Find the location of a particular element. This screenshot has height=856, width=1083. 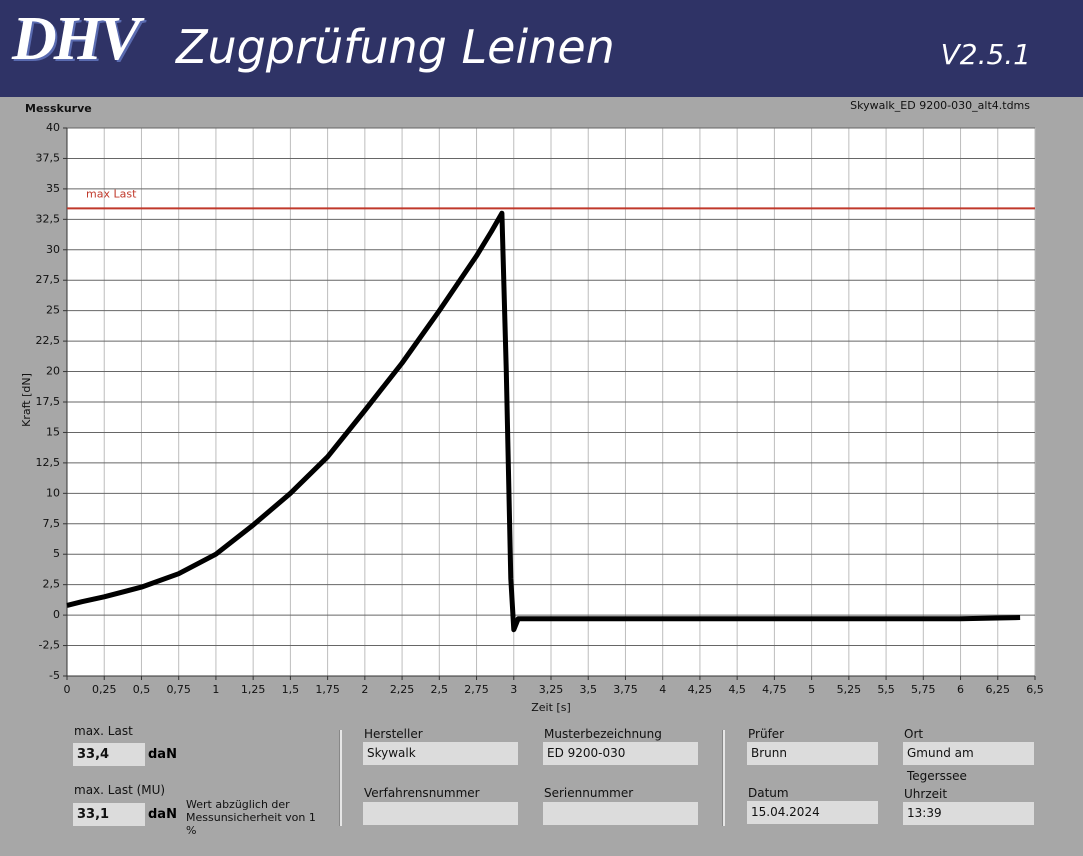

x-tick-label: 2,75 is located at coordinates (476, 689).